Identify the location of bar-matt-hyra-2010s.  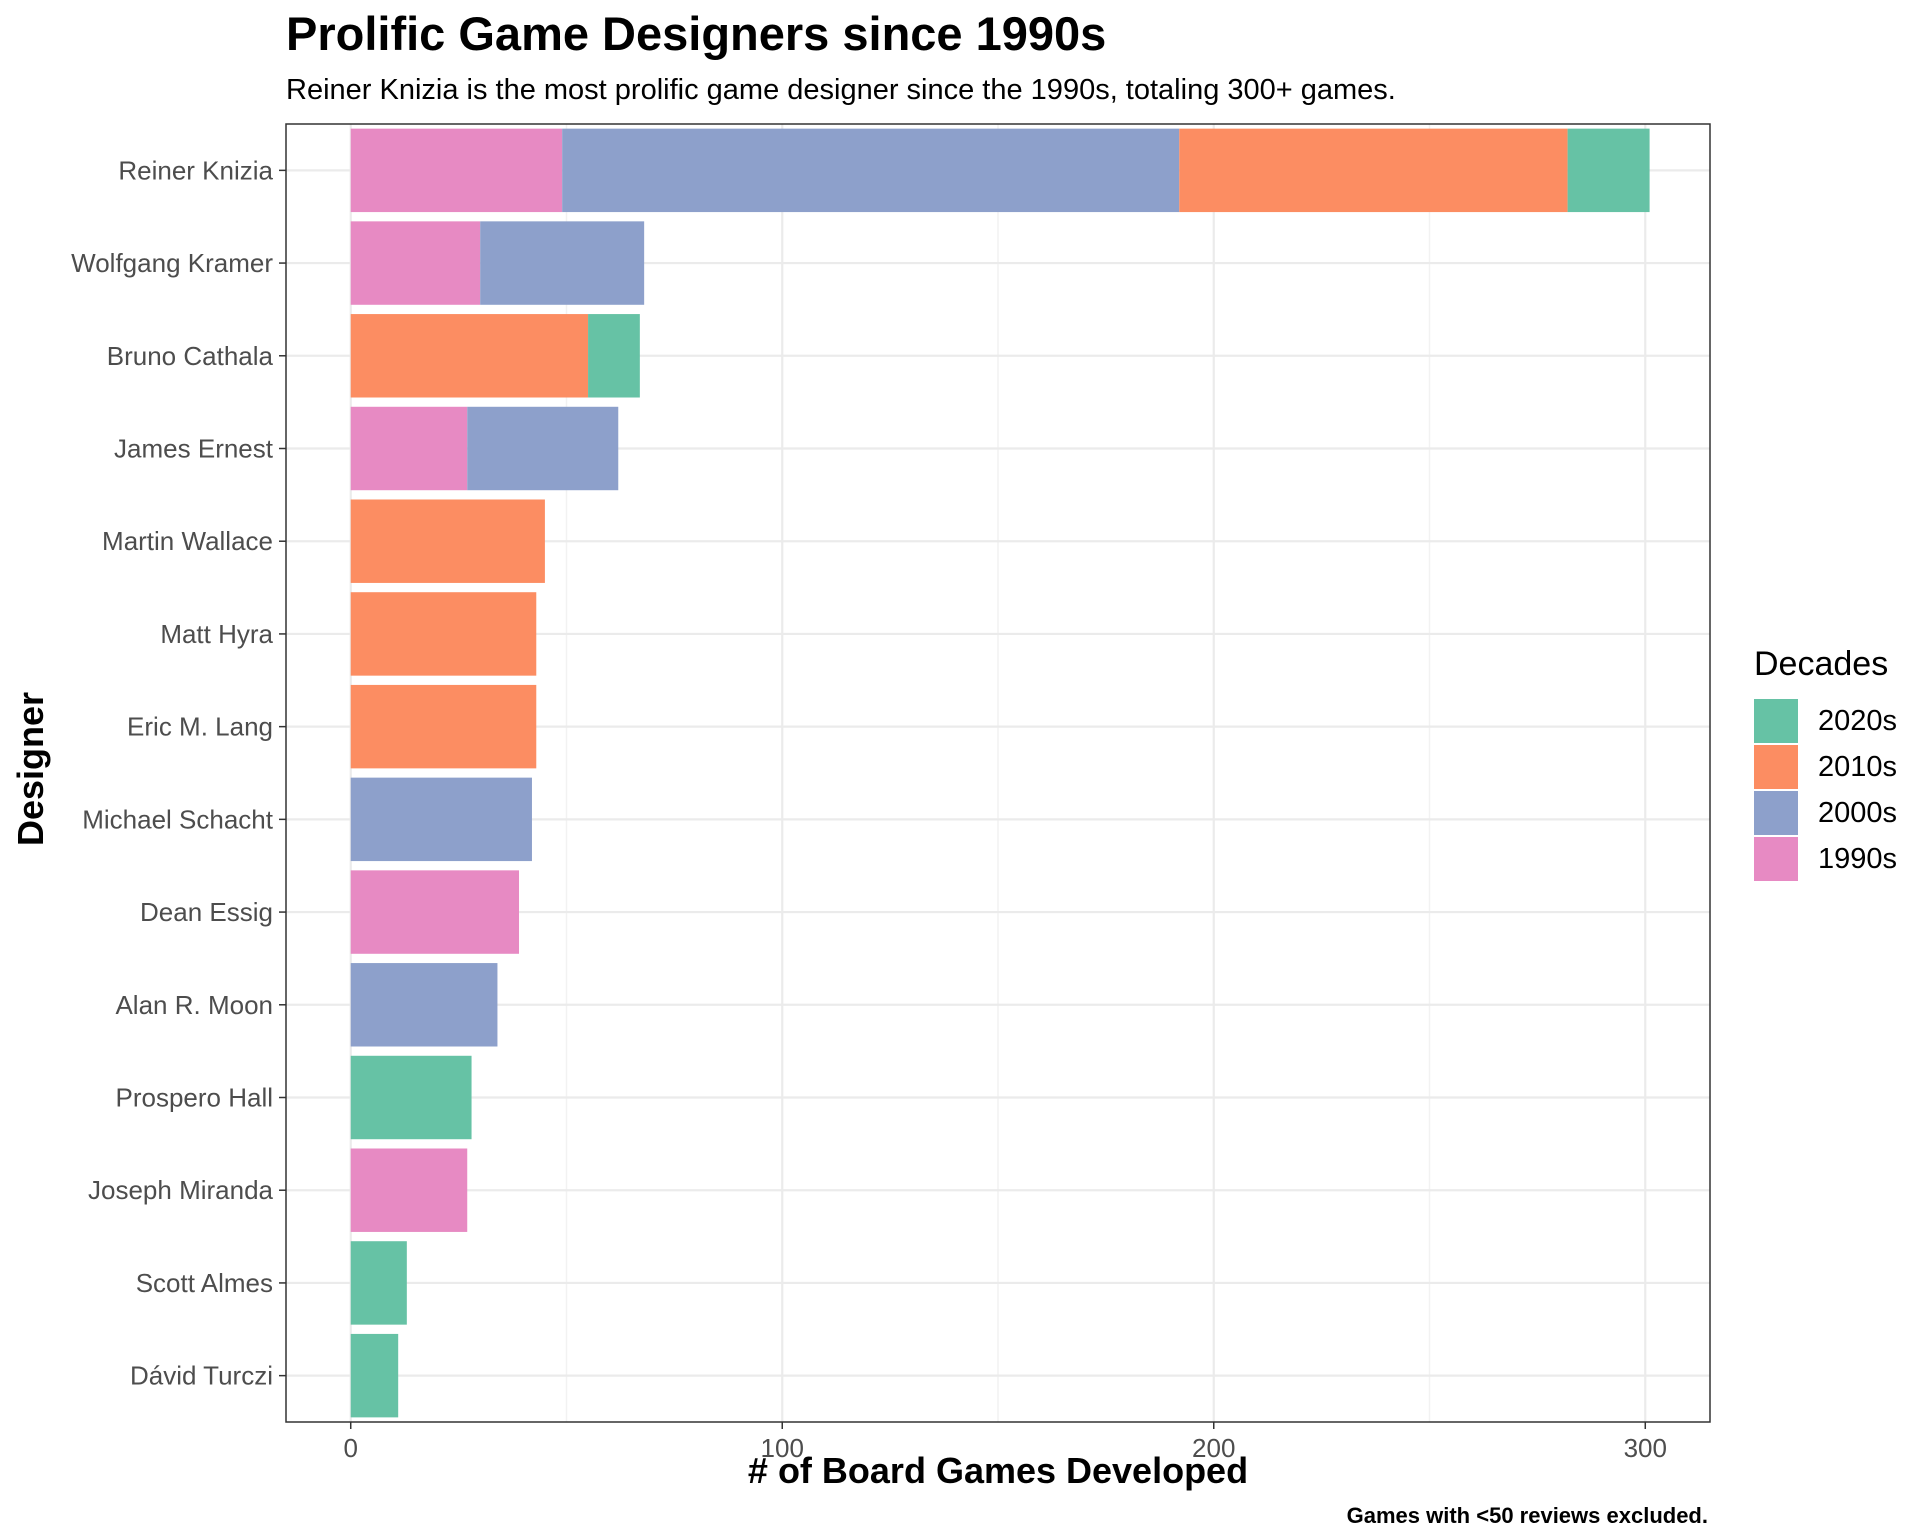
(443, 634).